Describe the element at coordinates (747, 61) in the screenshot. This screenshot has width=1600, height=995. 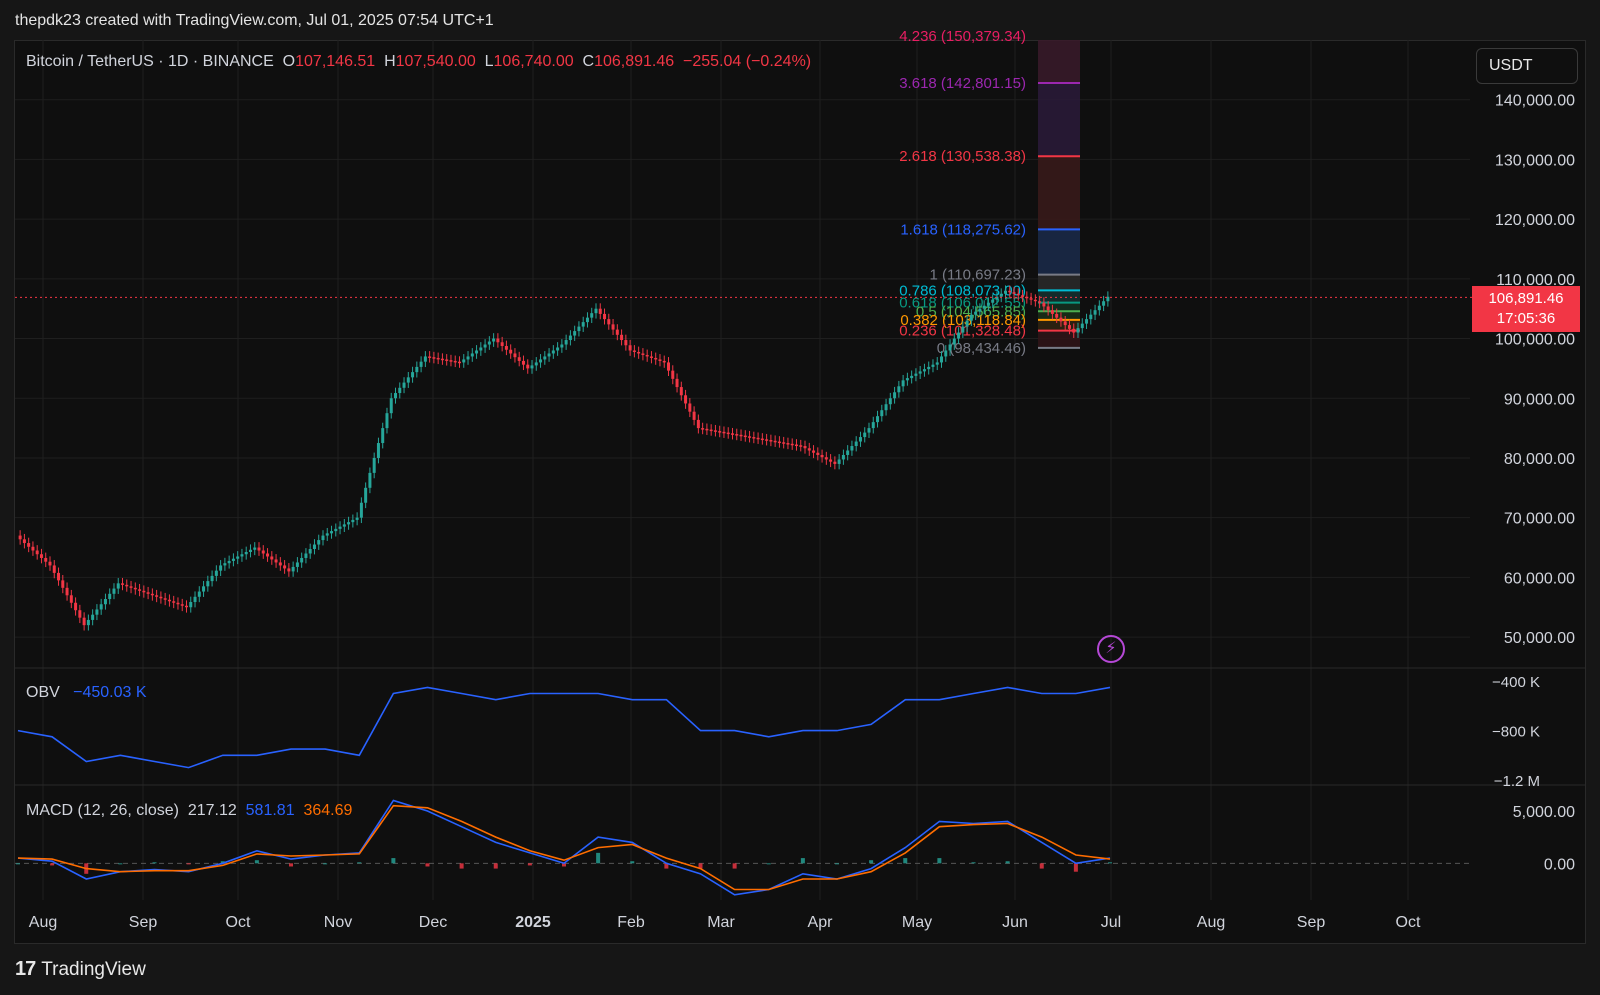
I see `change-value: −255.04 (−0.24%)` at that location.